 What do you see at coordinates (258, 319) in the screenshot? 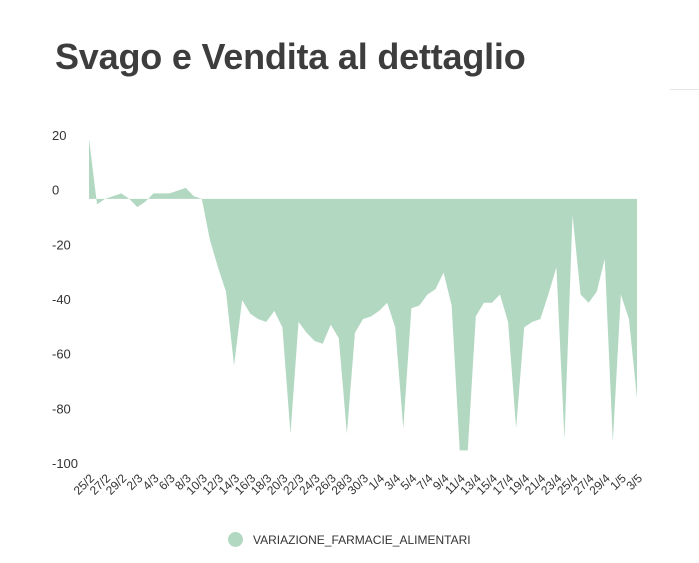
I see `data-point: 17/3: -47` at bounding box center [258, 319].